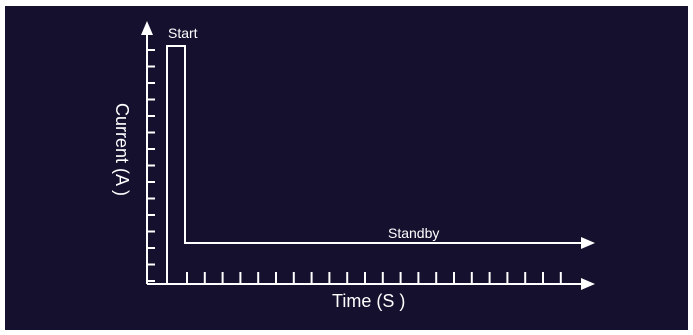 This screenshot has width=693, height=335. What do you see at coordinates (147, 28) in the screenshot?
I see `y-axis-arrowhead` at bounding box center [147, 28].